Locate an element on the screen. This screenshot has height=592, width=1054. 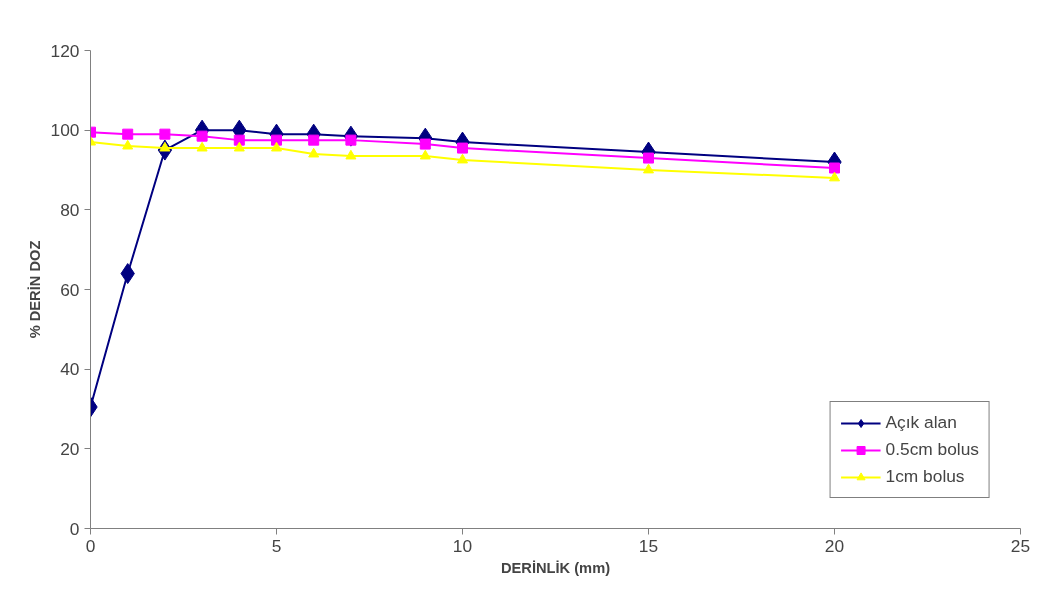
legend-label: 1cm bolus is located at coordinates (925, 476).